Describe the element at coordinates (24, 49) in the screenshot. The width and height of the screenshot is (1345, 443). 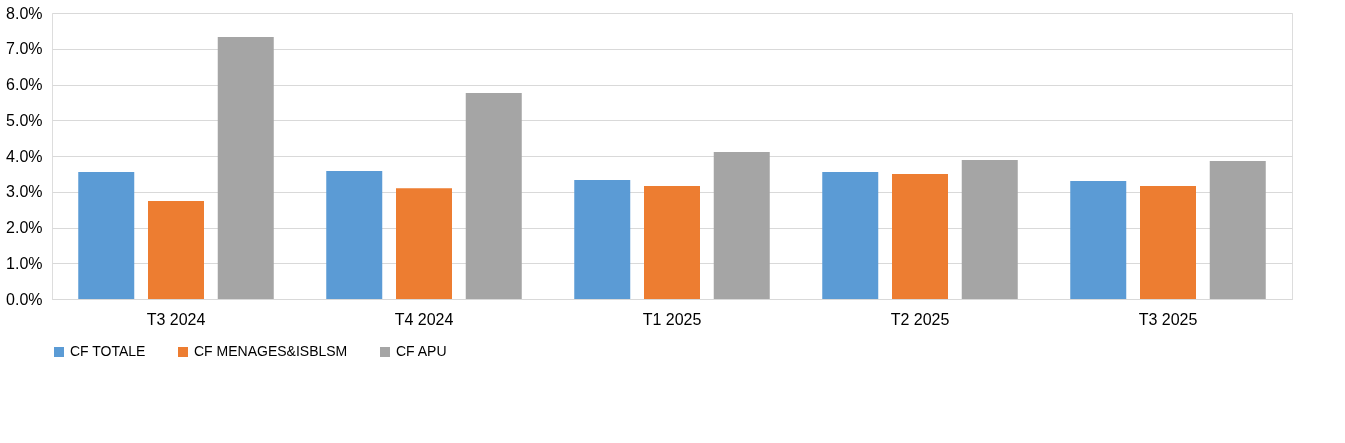
I see `y-tick-label: 7.0%` at that location.